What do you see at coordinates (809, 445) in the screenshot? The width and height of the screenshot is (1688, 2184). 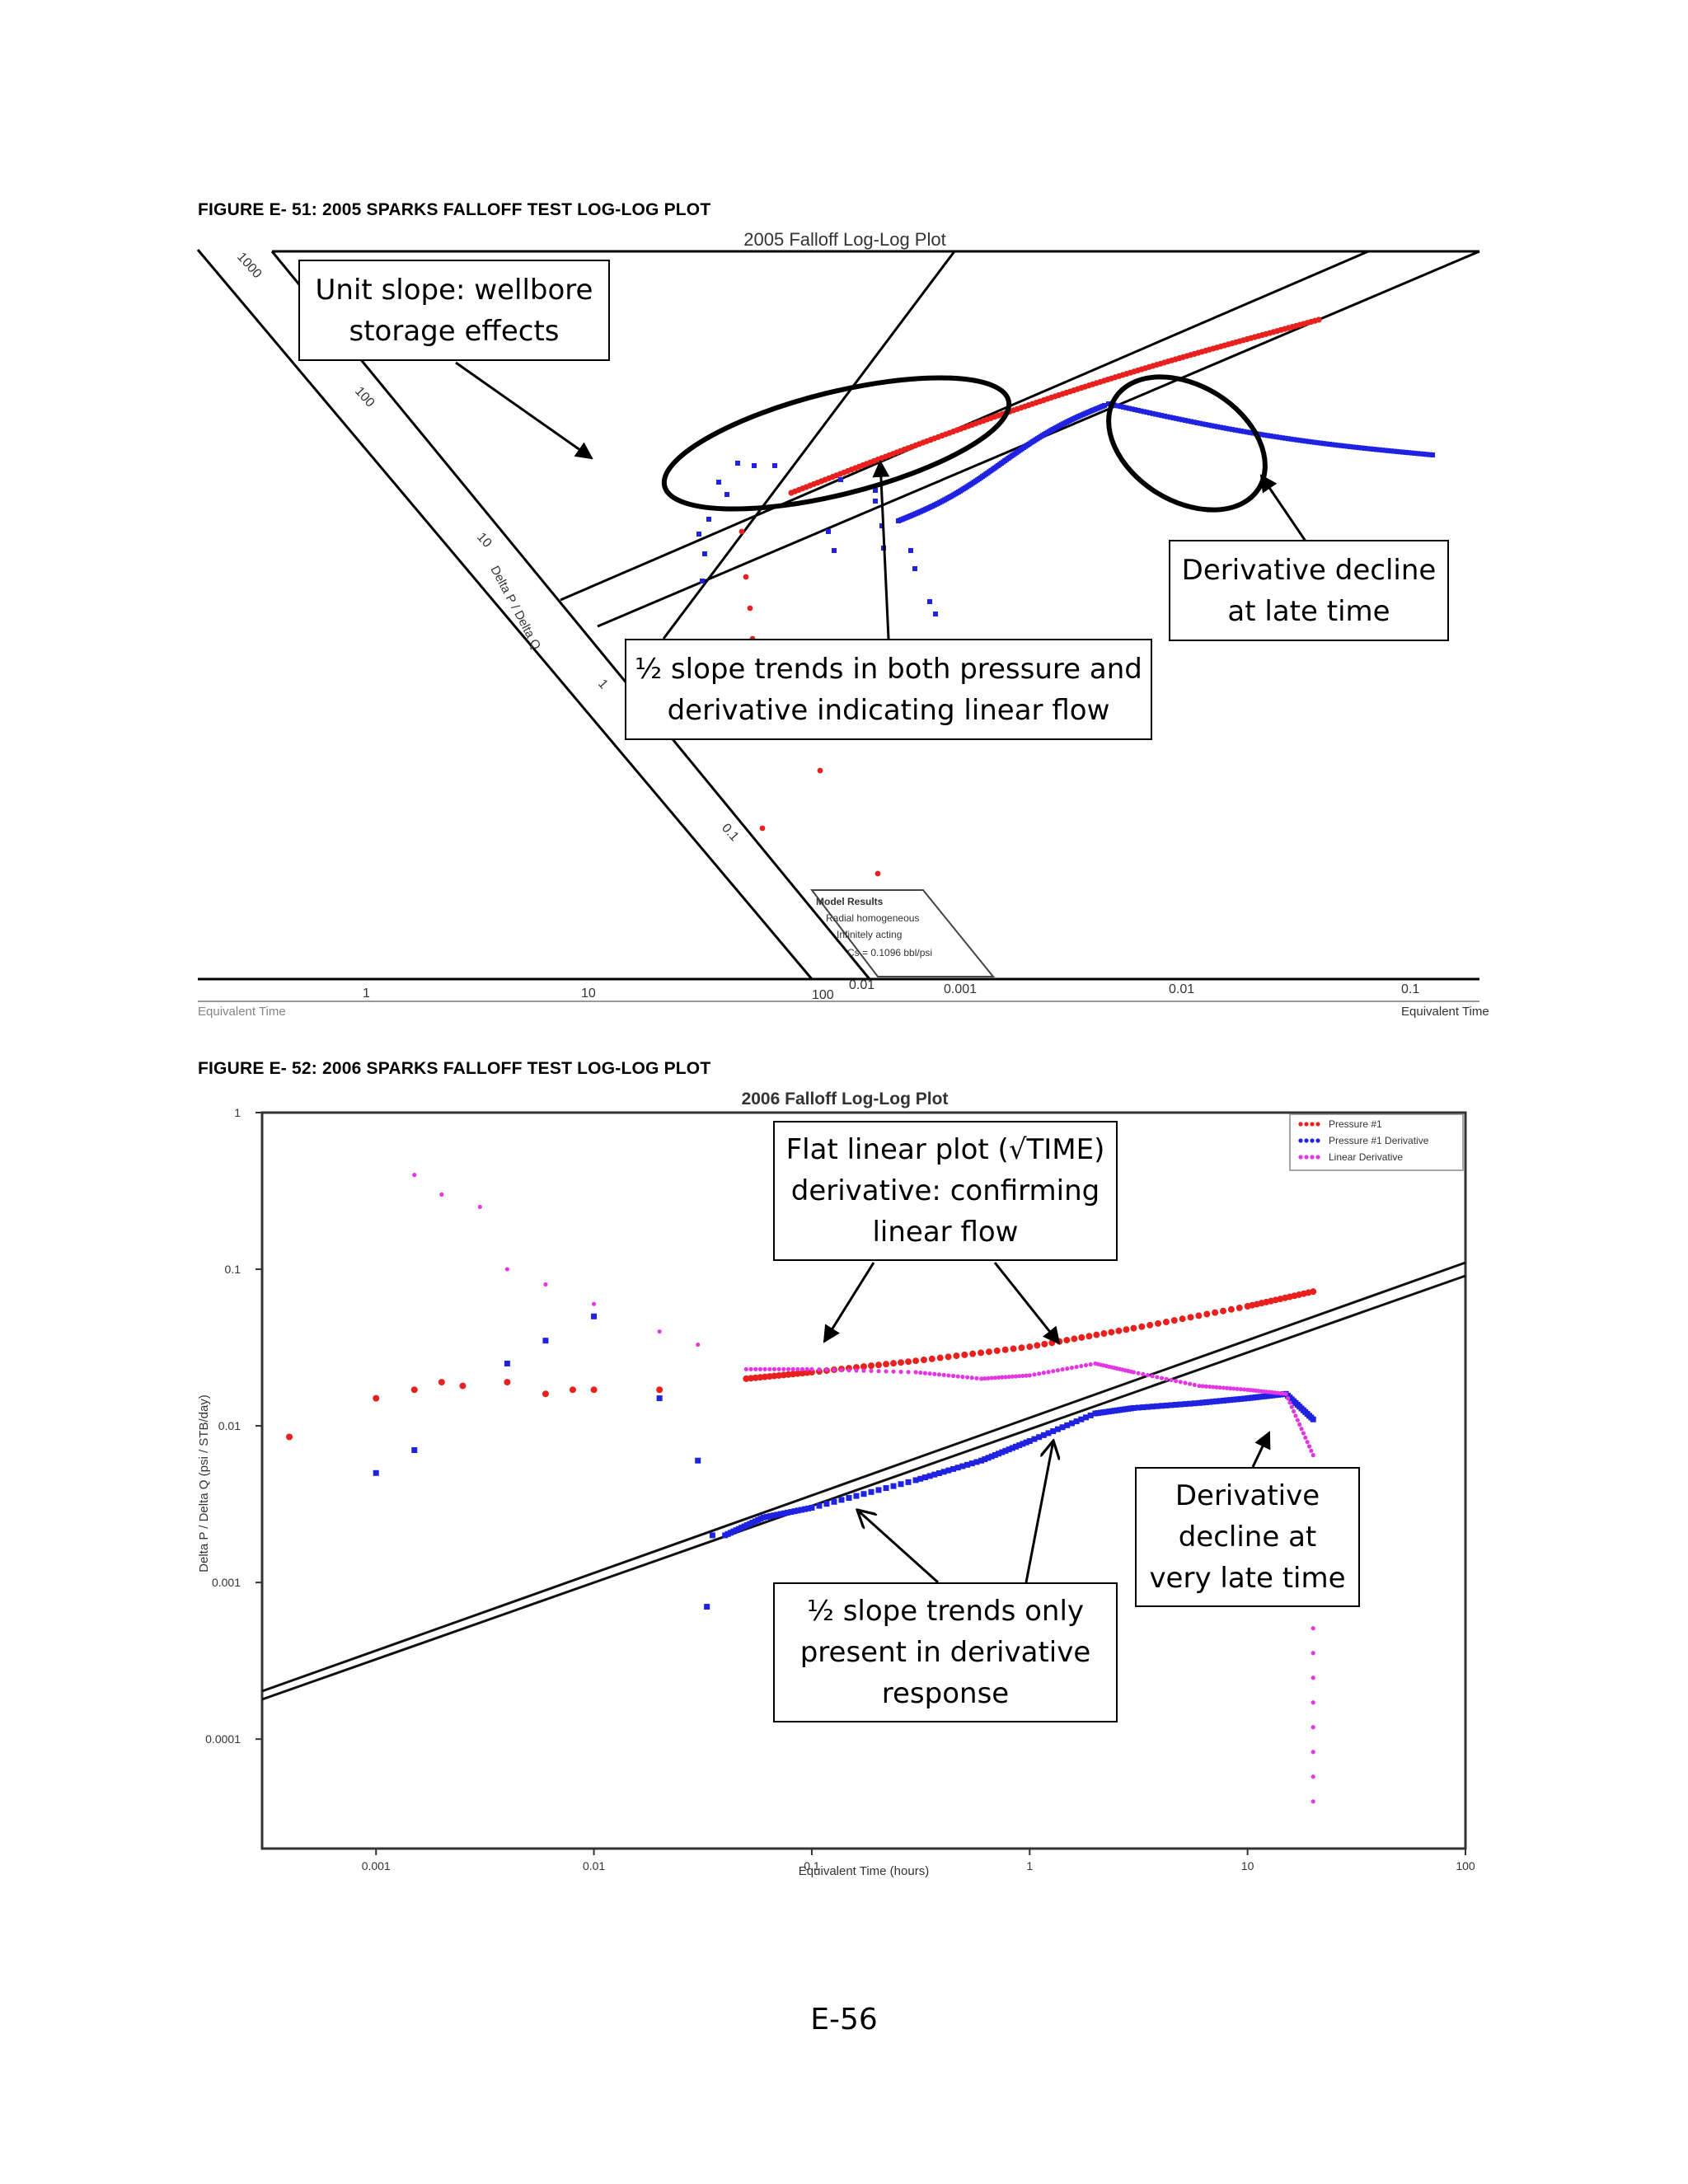 I see `fig51-unit-slope-line` at bounding box center [809, 445].